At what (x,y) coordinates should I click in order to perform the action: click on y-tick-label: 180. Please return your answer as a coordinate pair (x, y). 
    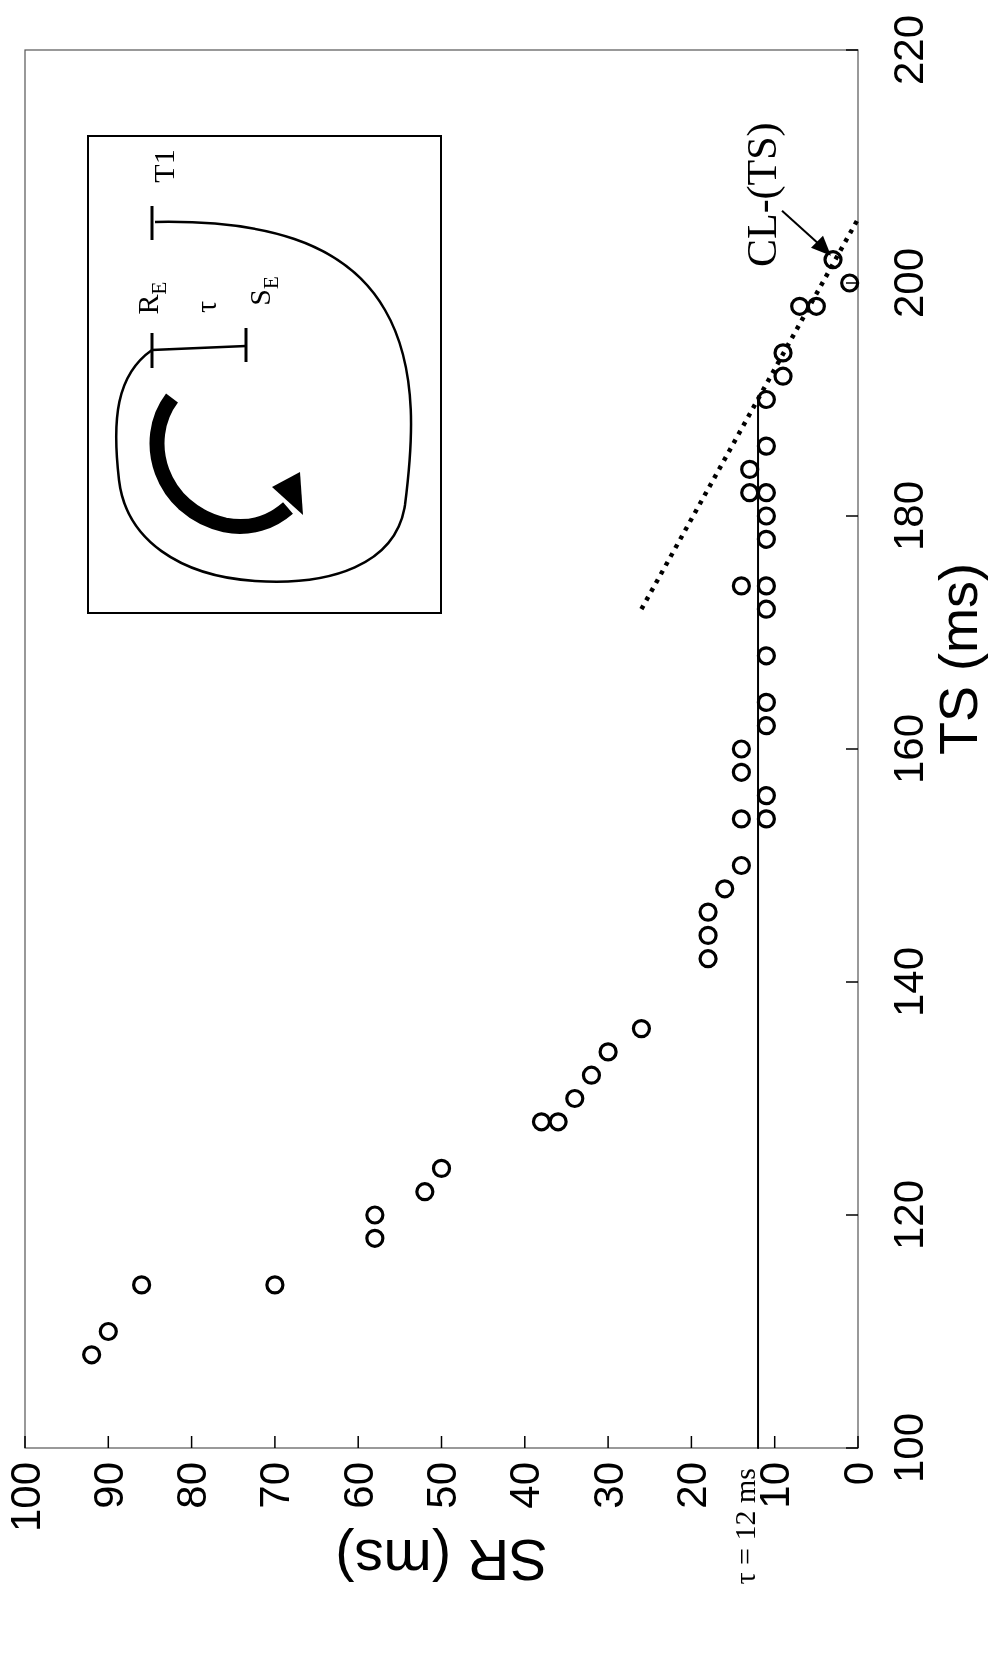
    Looking at the image, I should click on (908, 516).